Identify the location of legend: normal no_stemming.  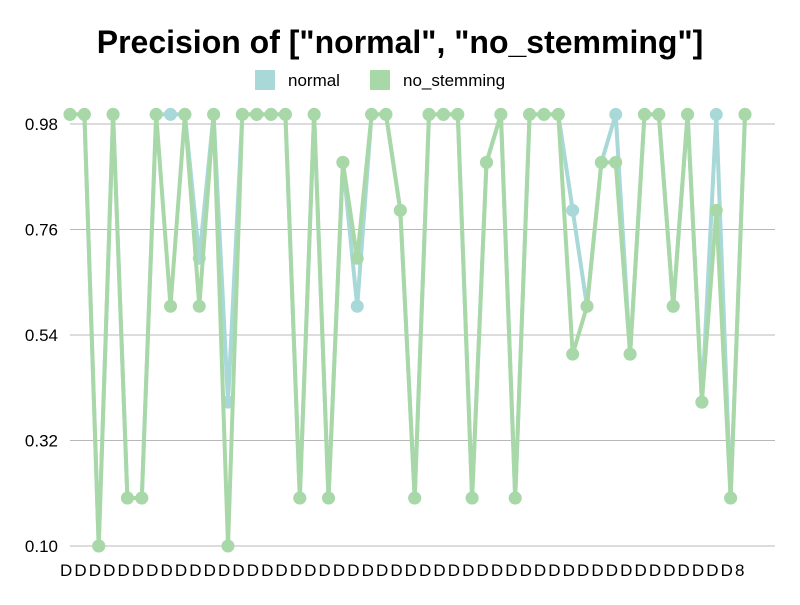
(380, 80).